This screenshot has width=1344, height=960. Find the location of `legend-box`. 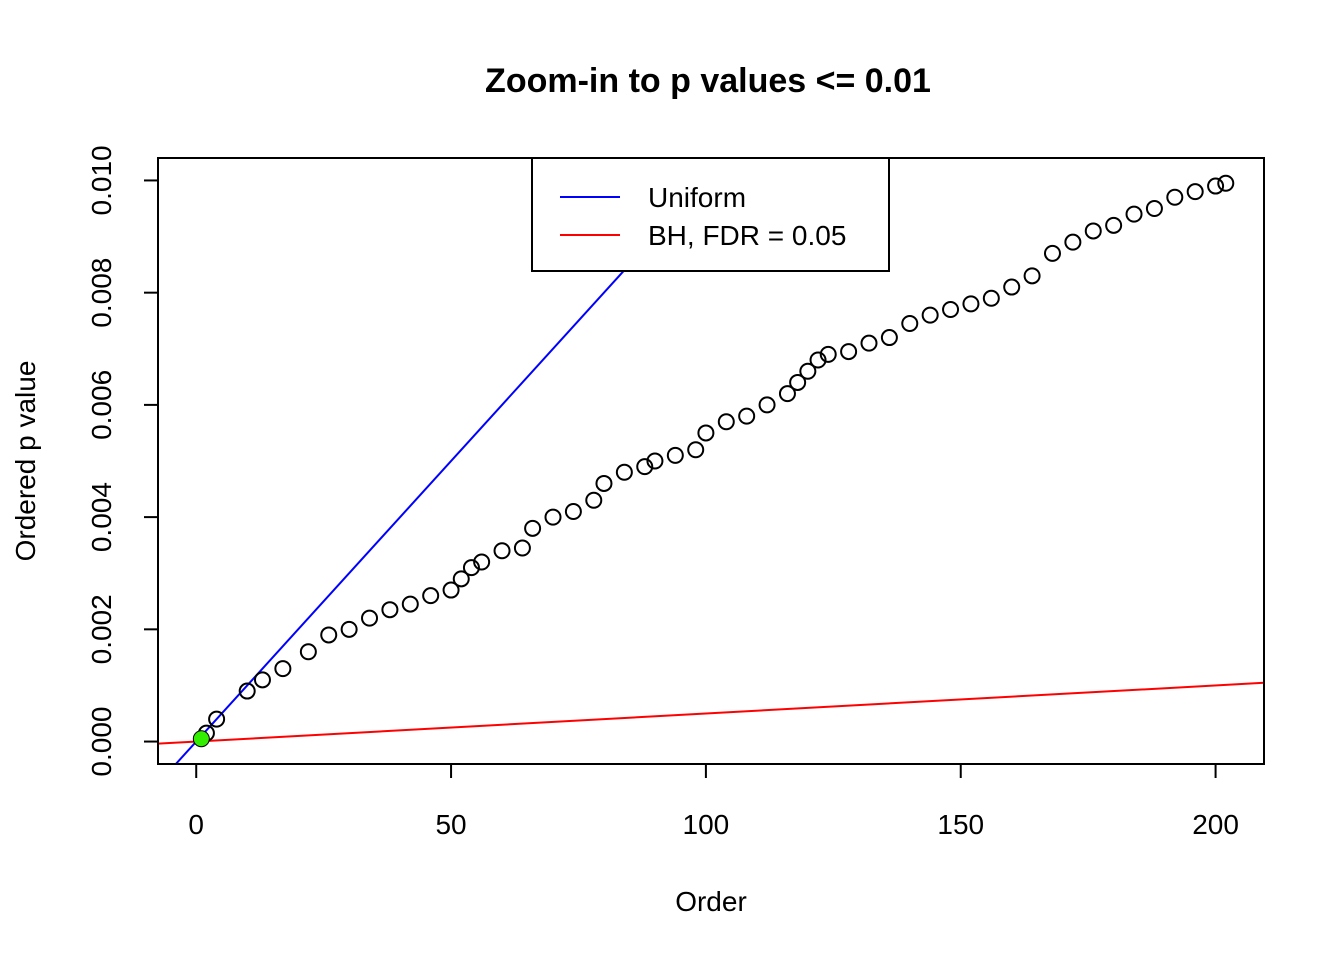

legend-box is located at coordinates (710, 214).